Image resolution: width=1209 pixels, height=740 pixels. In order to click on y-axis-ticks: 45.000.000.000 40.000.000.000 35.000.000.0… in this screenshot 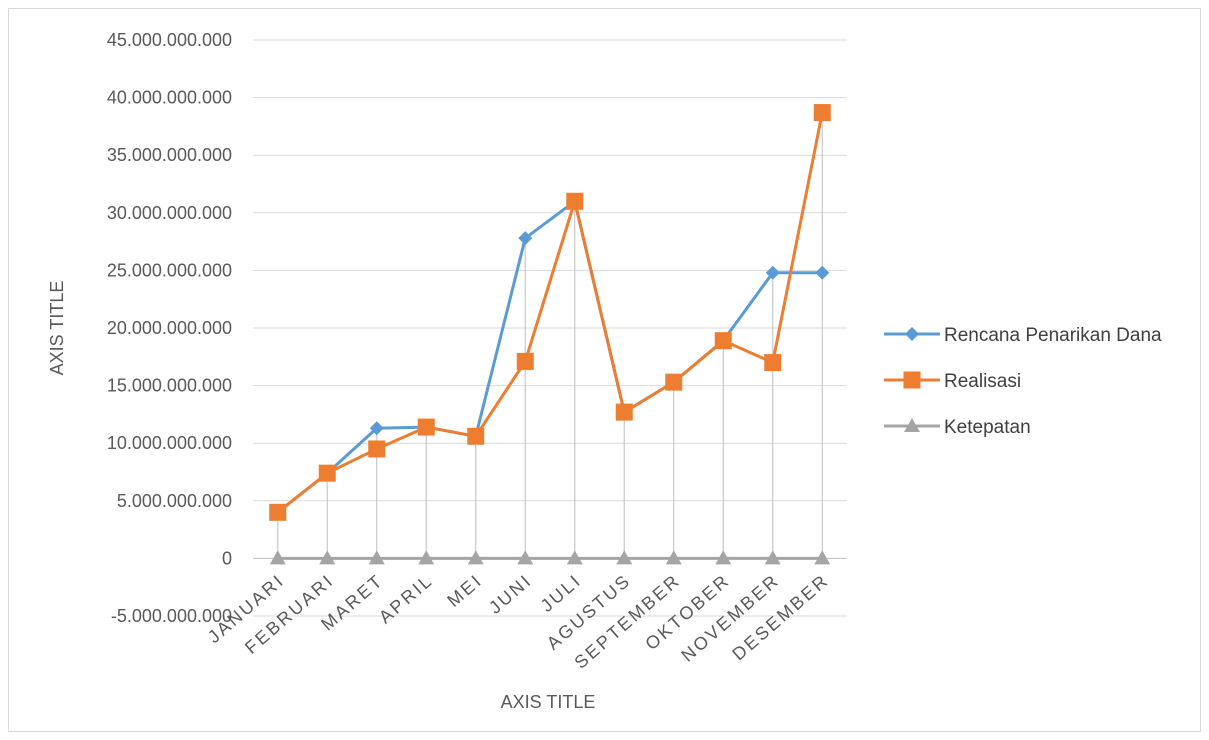, I will do `click(169, 328)`.